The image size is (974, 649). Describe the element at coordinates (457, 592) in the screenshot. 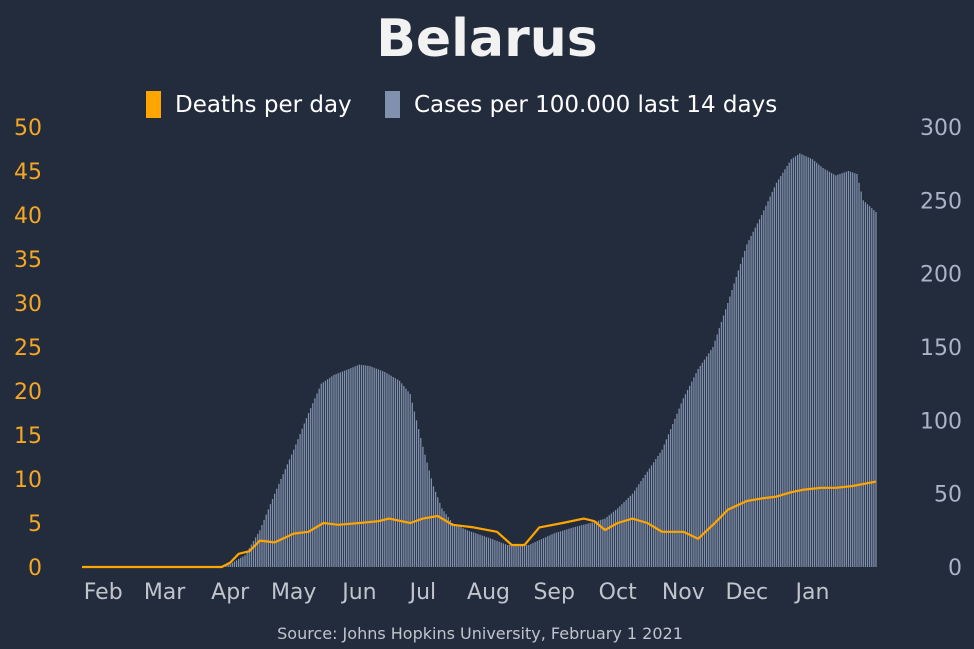

I see `x-axis: Feb Mar Apr May Jun Jul Aug Sep Oct Nov Dec Jan` at that location.